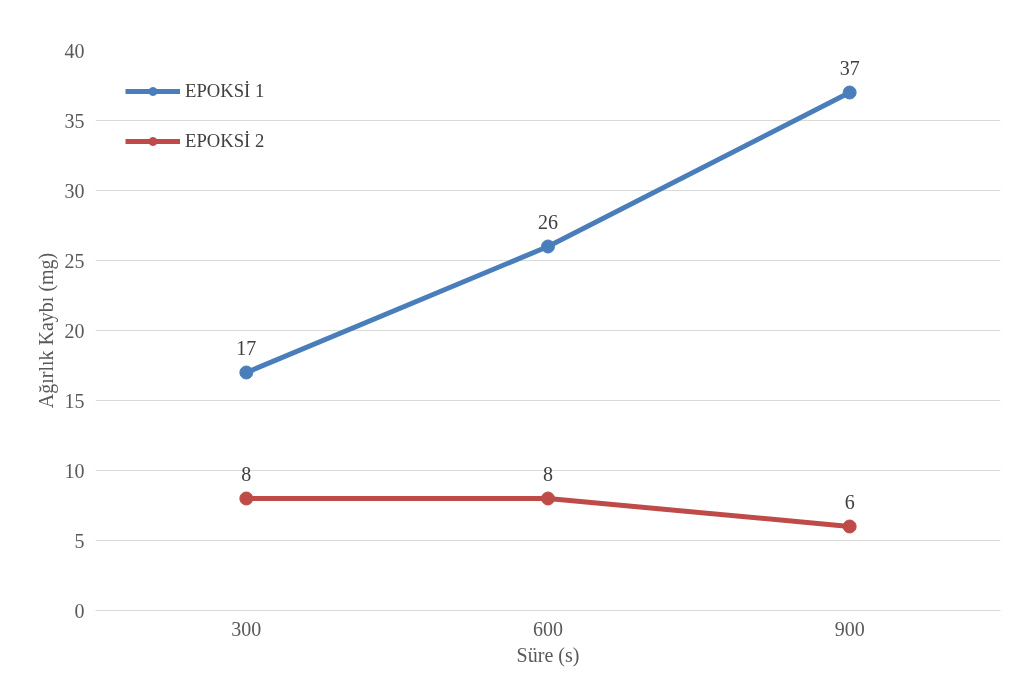 The width and height of the screenshot is (1027, 673). I want to click on y-tick-label: 25, so click(74, 260).